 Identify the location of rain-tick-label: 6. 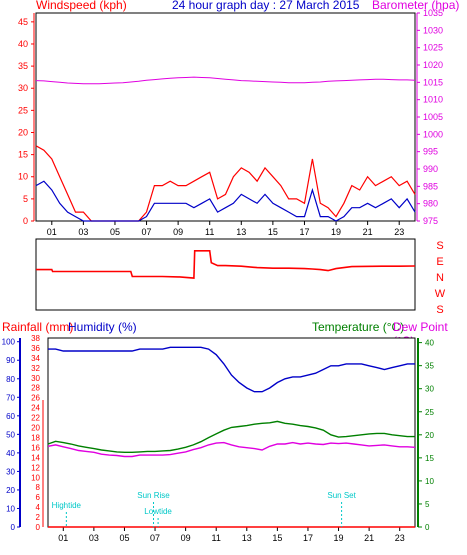
(38, 497).